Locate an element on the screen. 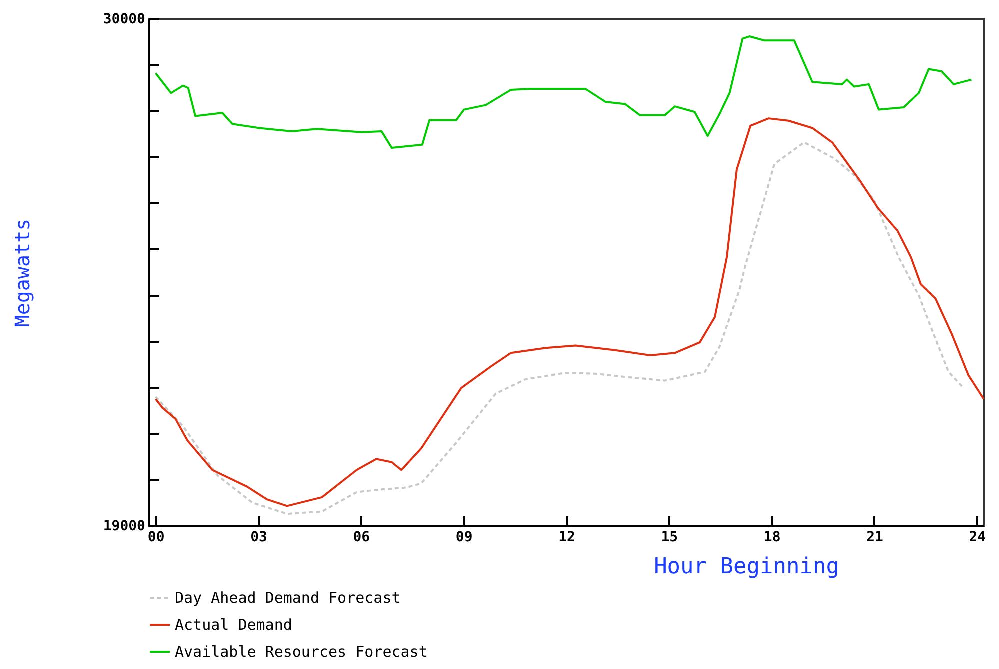 The height and width of the screenshot is (669, 999). legend-label: Day Ahead Demand Forecast is located at coordinates (288, 598).